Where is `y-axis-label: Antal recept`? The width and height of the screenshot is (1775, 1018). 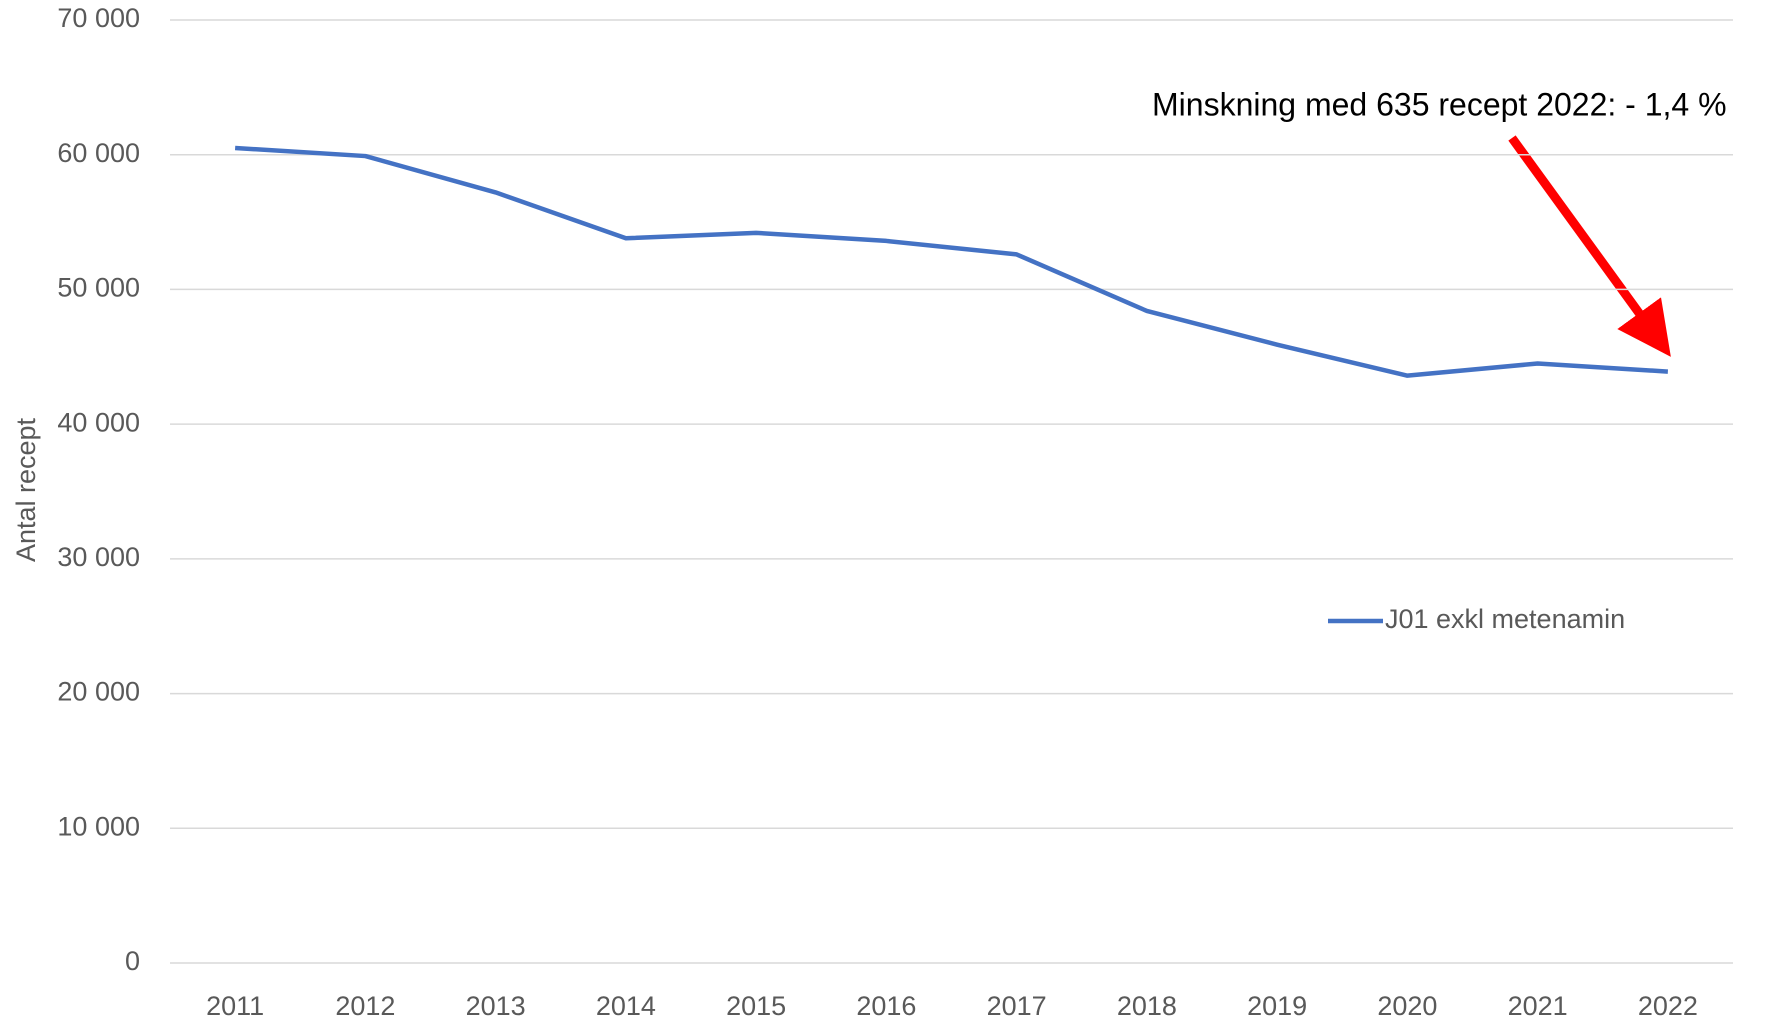 y-axis-label: Antal recept is located at coordinates (26, 489).